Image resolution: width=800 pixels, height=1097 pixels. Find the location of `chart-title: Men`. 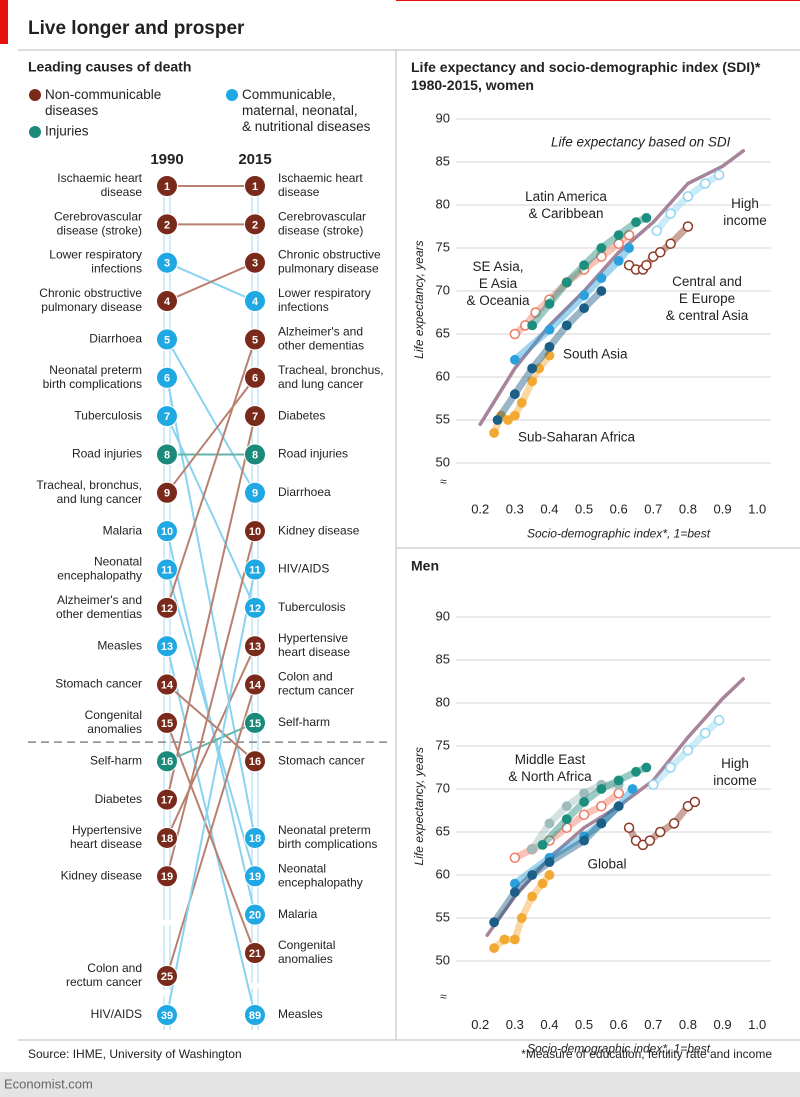

chart-title: Men is located at coordinates (425, 566).